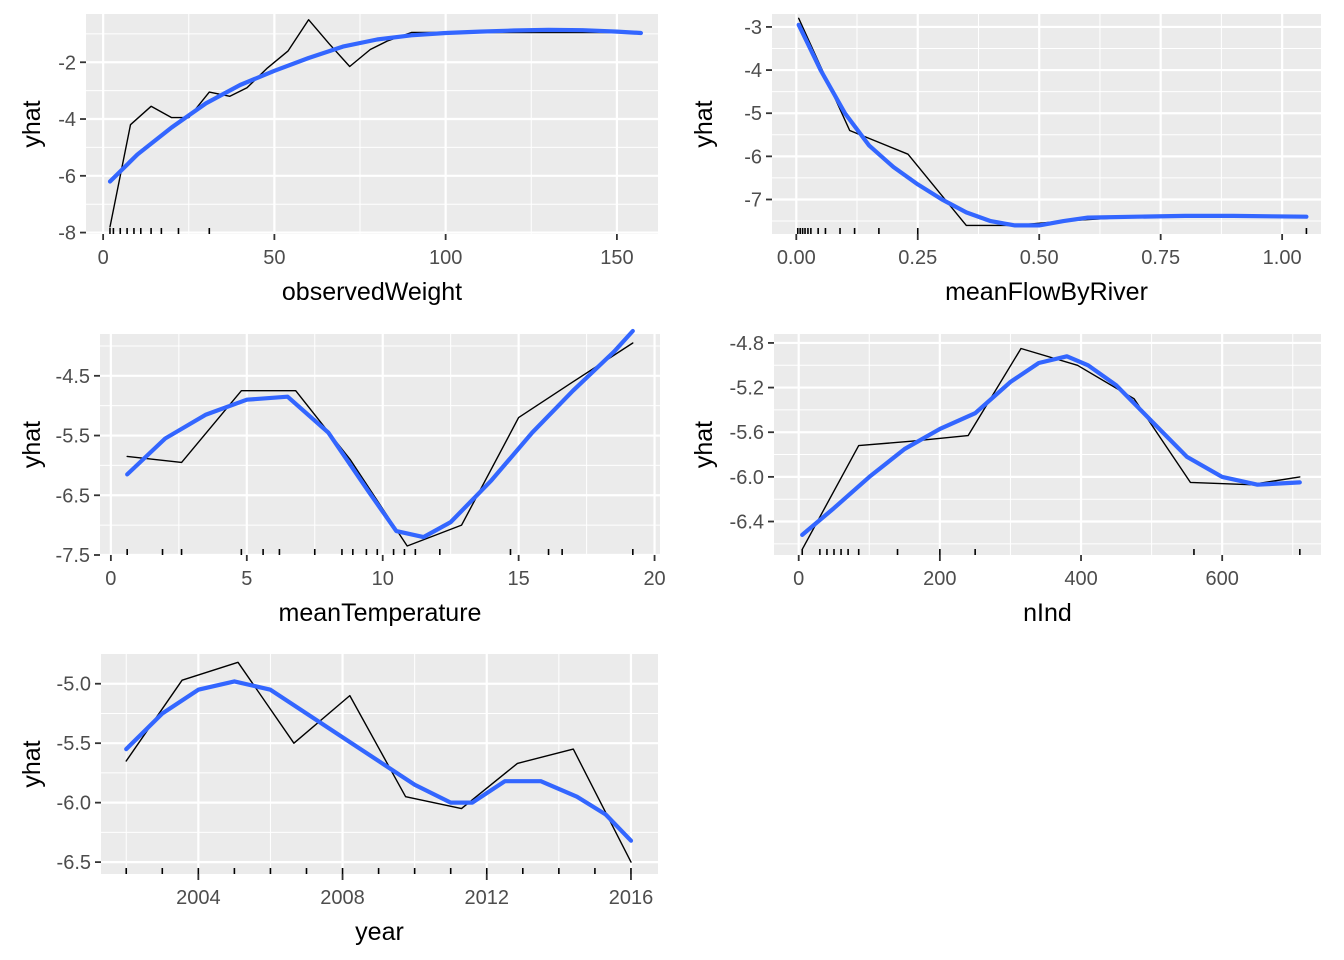  What do you see at coordinates (616, 258) in the screenshot?
I see `x-tick-label: 150` at bounding box center [616, 258].